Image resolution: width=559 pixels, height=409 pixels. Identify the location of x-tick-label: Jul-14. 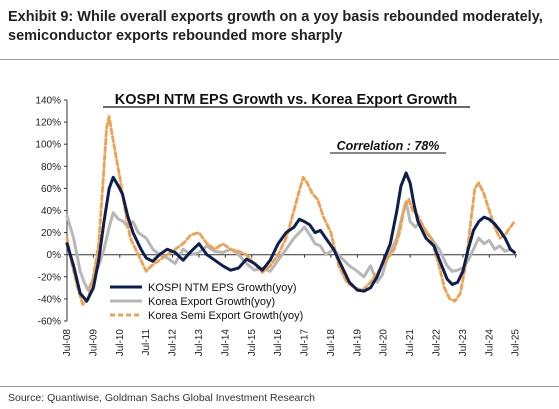
(225, 343).